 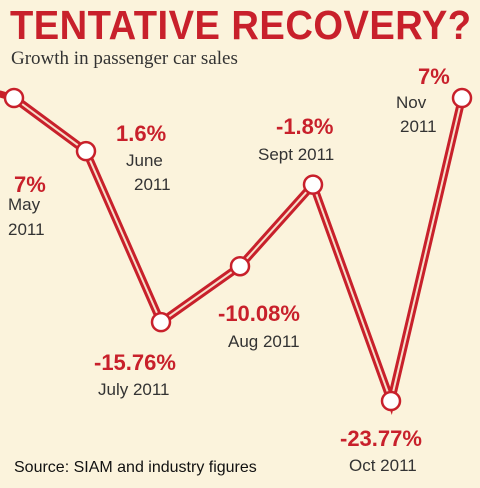 What do you see at coordinates (411, 102) in the screenshot?
I see `data-label-month-7: Nov` at bounding box center [411, 102].